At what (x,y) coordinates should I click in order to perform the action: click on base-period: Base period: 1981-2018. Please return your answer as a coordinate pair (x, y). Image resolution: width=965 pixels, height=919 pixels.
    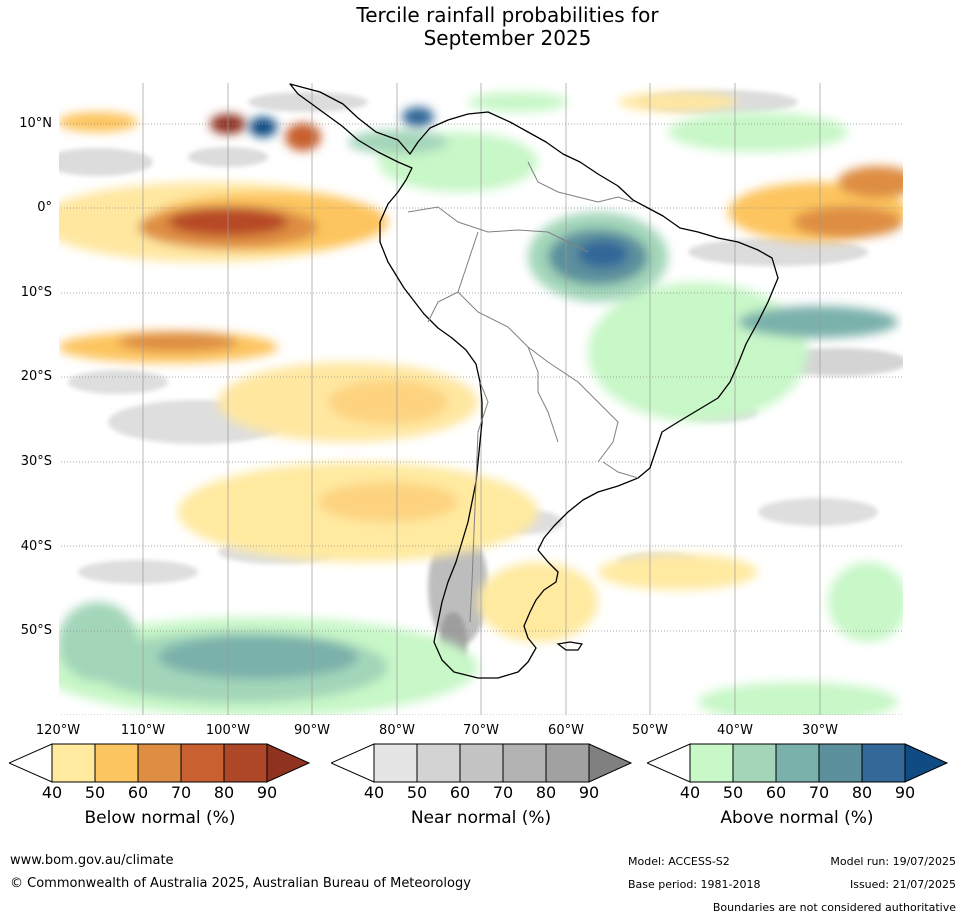
    Looking at the image, I should click on (694, 884).